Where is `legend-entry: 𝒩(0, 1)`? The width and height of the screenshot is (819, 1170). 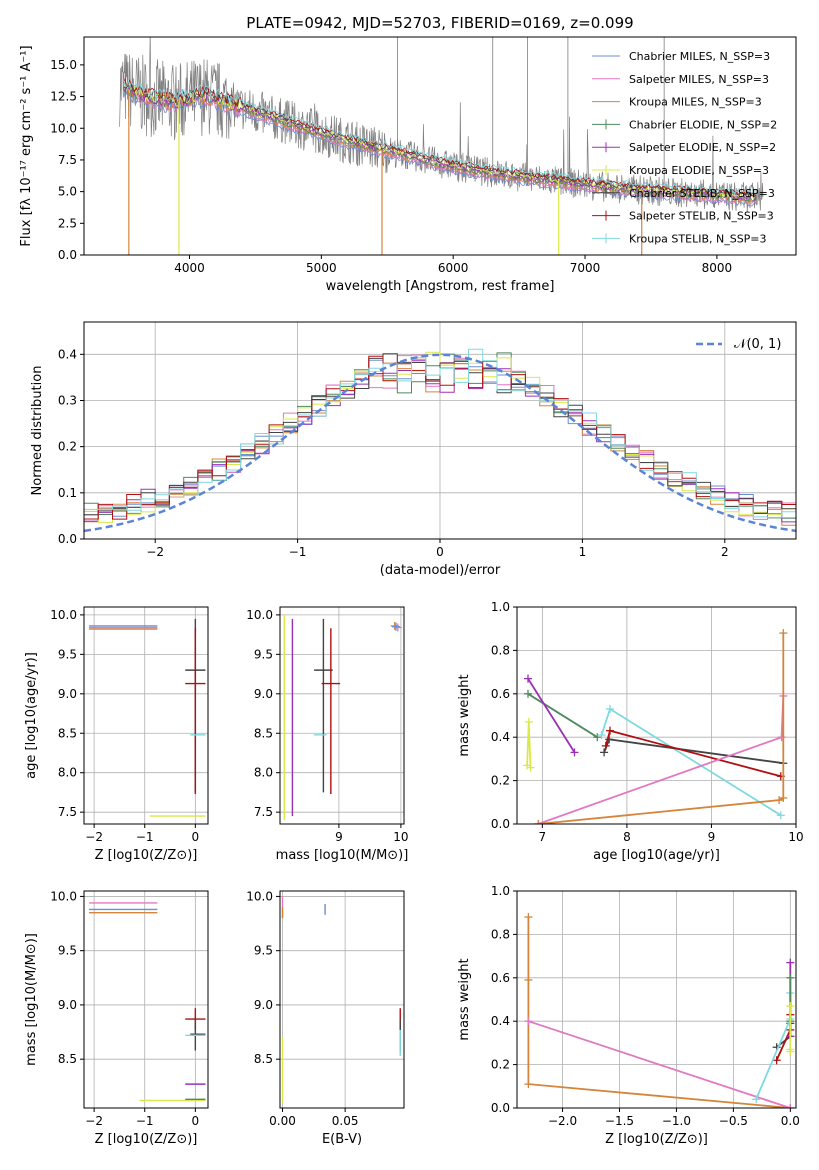
legend-entry: 𝒩(0, 1) is located at coordinates (738, 344).